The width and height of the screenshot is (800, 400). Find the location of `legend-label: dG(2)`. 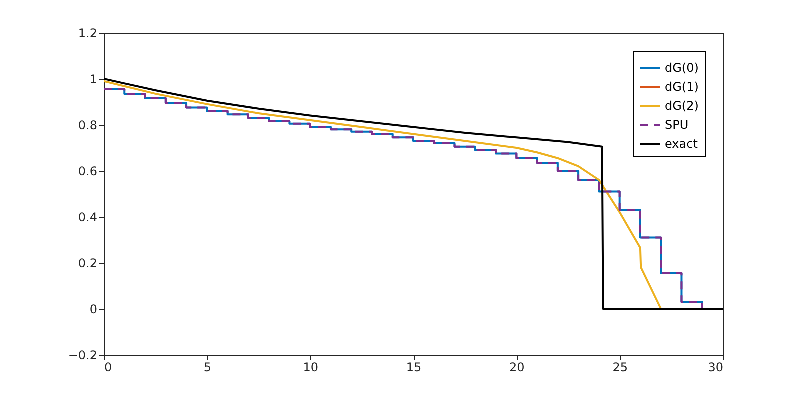

legend-label: dG(2) is located at coordinates (682, 106).